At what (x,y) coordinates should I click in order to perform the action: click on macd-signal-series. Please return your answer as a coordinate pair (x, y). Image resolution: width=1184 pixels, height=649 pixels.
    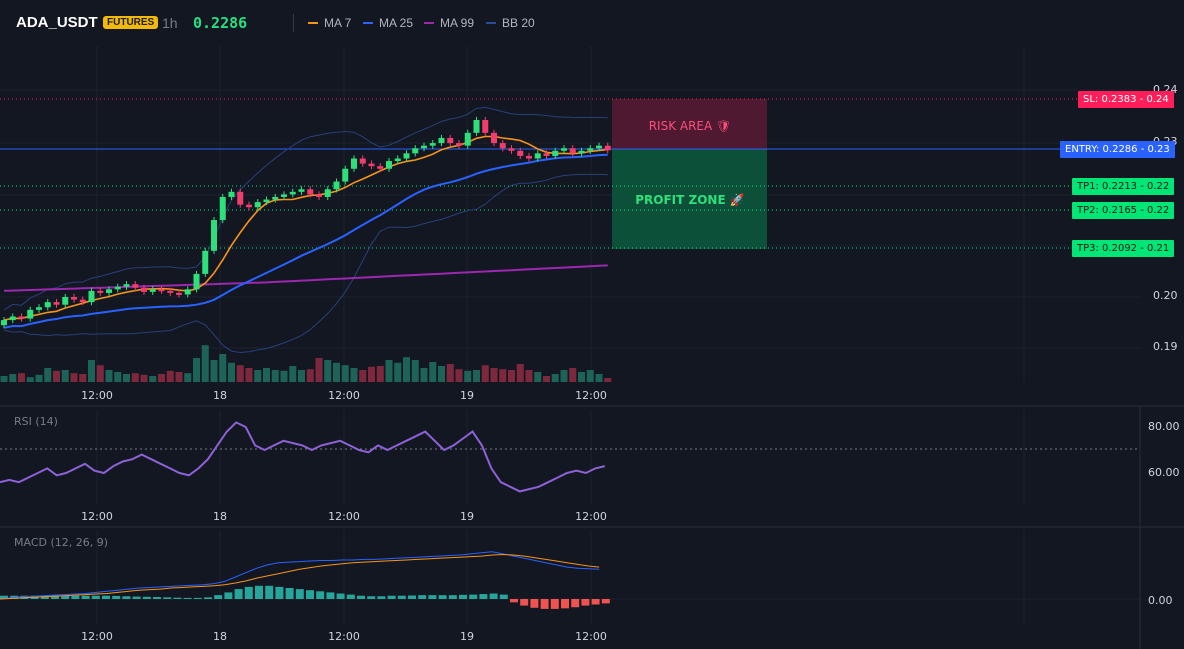
    Looking at the image, I should click on (300, 576).